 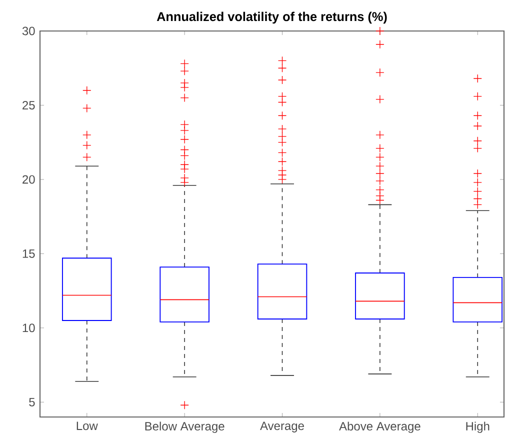 I want to click on x-tick-label: Below Average, so click(x=184, y=427).